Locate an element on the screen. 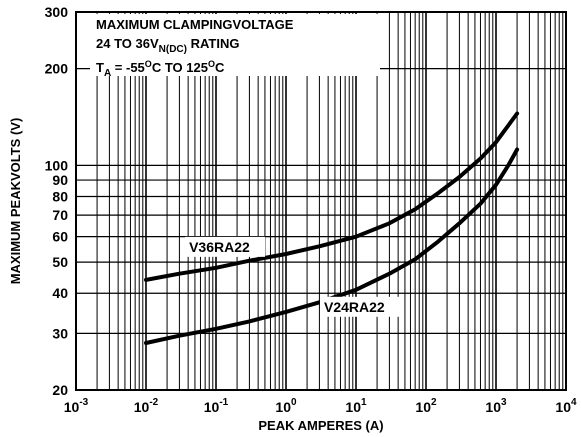 Image resolution: width=581 pixels, height=437 pixels. y-axis-label: MAXIMUM PEAKVOLTS (V) is located at coordinates (15, 201).